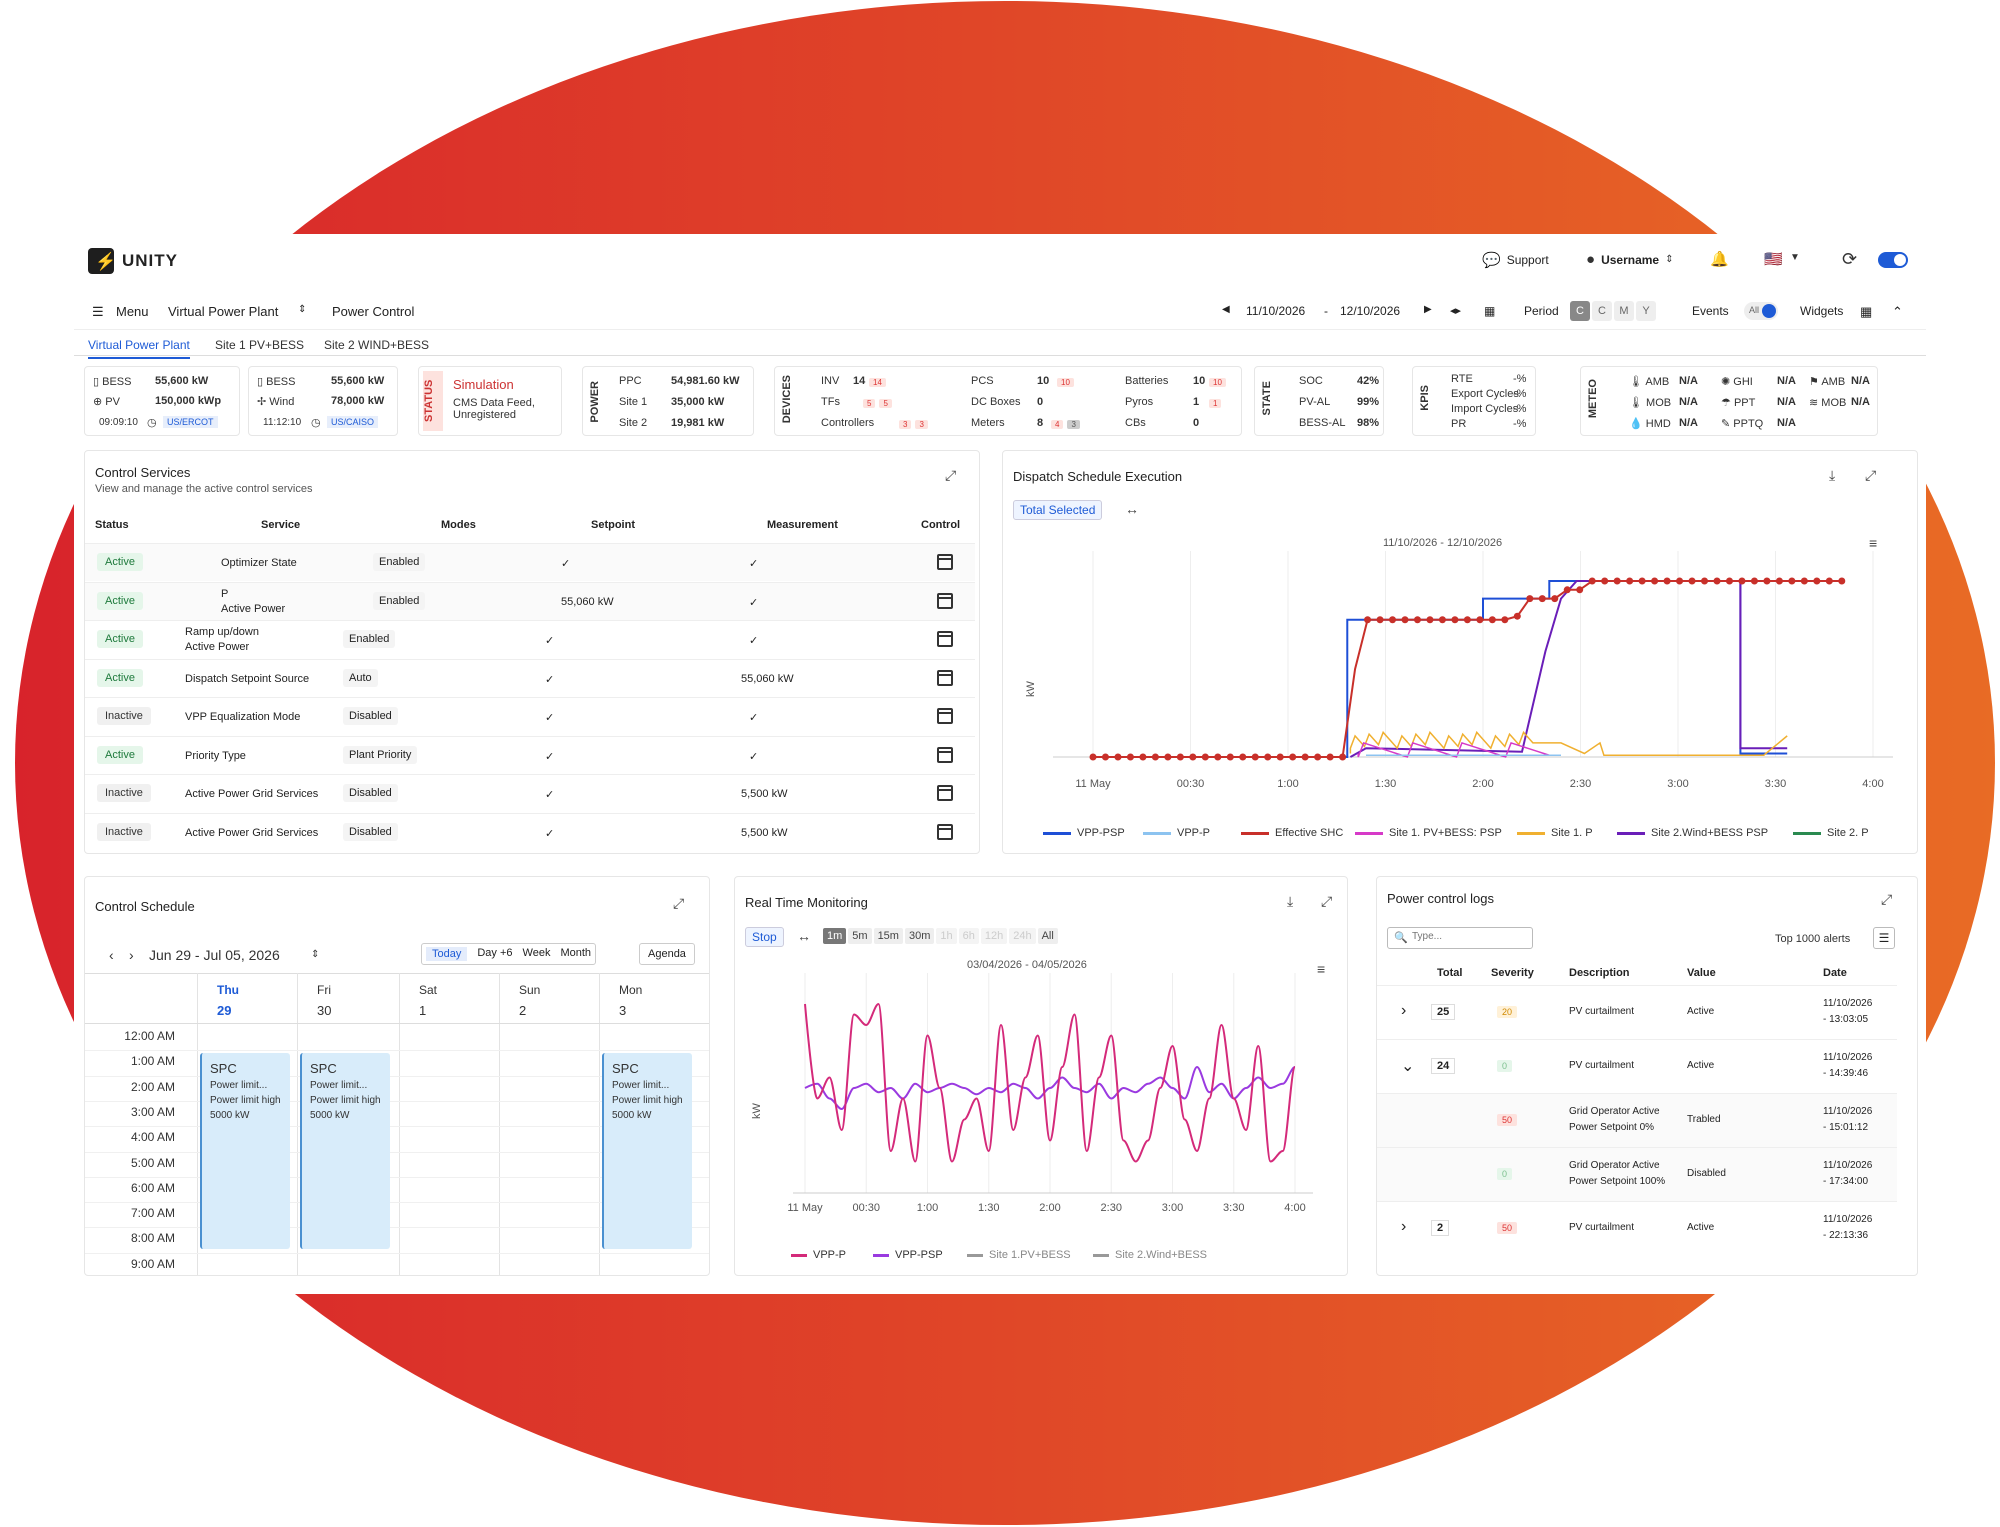 The image size is (2000, 1527). I want to click on agenda-button: Agenda, so click(667, 954).